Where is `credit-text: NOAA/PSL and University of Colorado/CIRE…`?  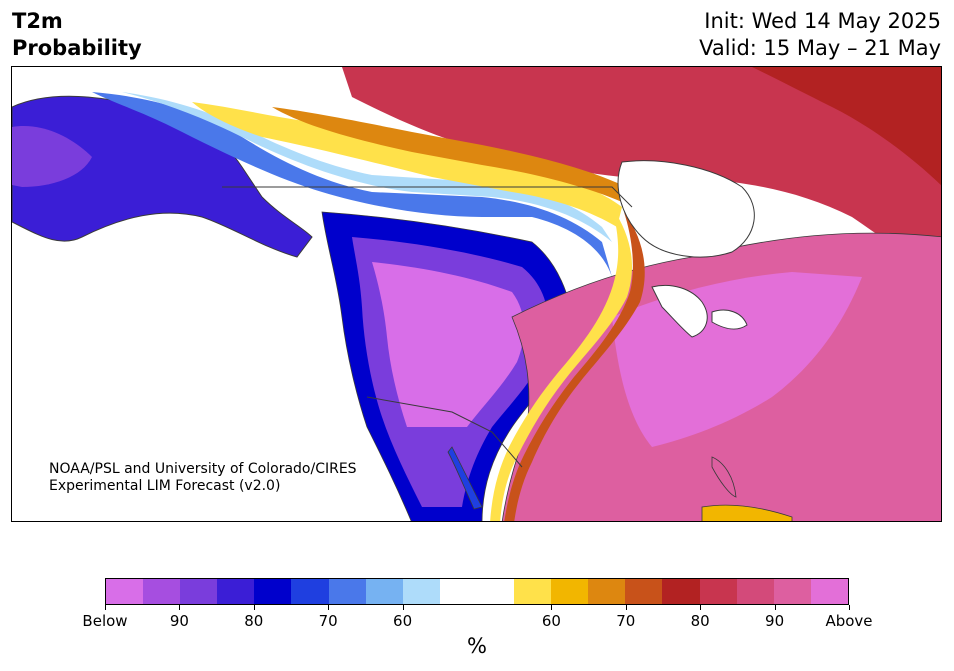
credit-text: NOAA/PSL and University of Colorado/CIRE… is located at coordinates (203, 478).